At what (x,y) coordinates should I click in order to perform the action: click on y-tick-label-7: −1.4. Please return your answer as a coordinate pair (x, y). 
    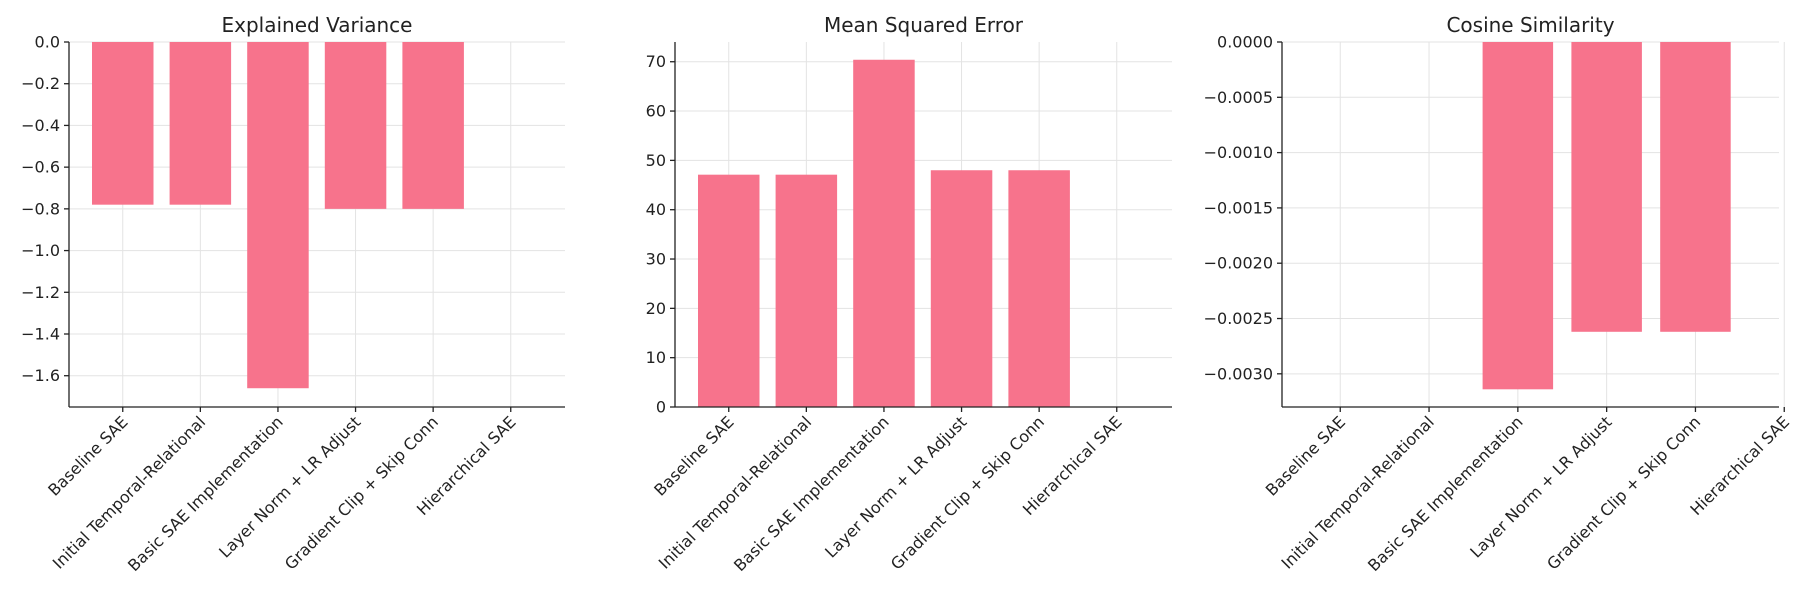
    Looking at the image, I should click on (40, 334).